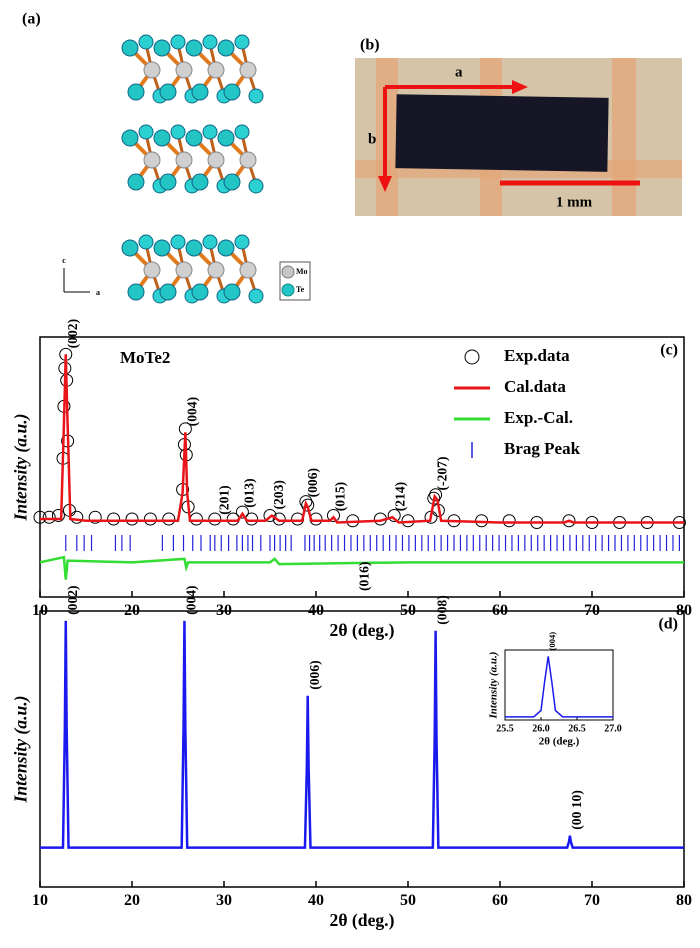 The height and width of the screenshot is (948, 700). Describe the element at coordinates (502, 133) in the screenshot. I see `crystal` at that location.